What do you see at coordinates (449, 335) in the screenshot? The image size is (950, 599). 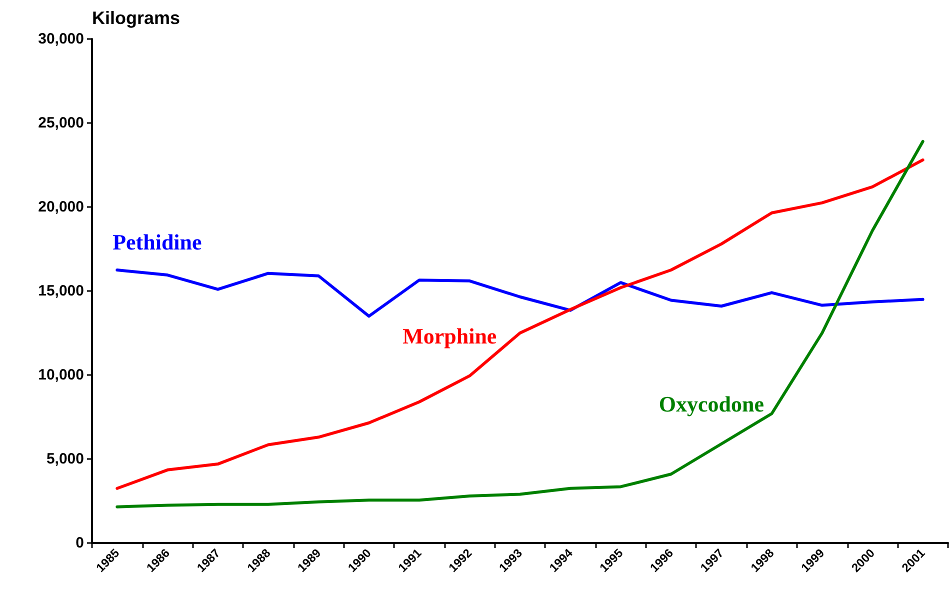 I see `series-label: Morphine` at bounding box center [449, 335].